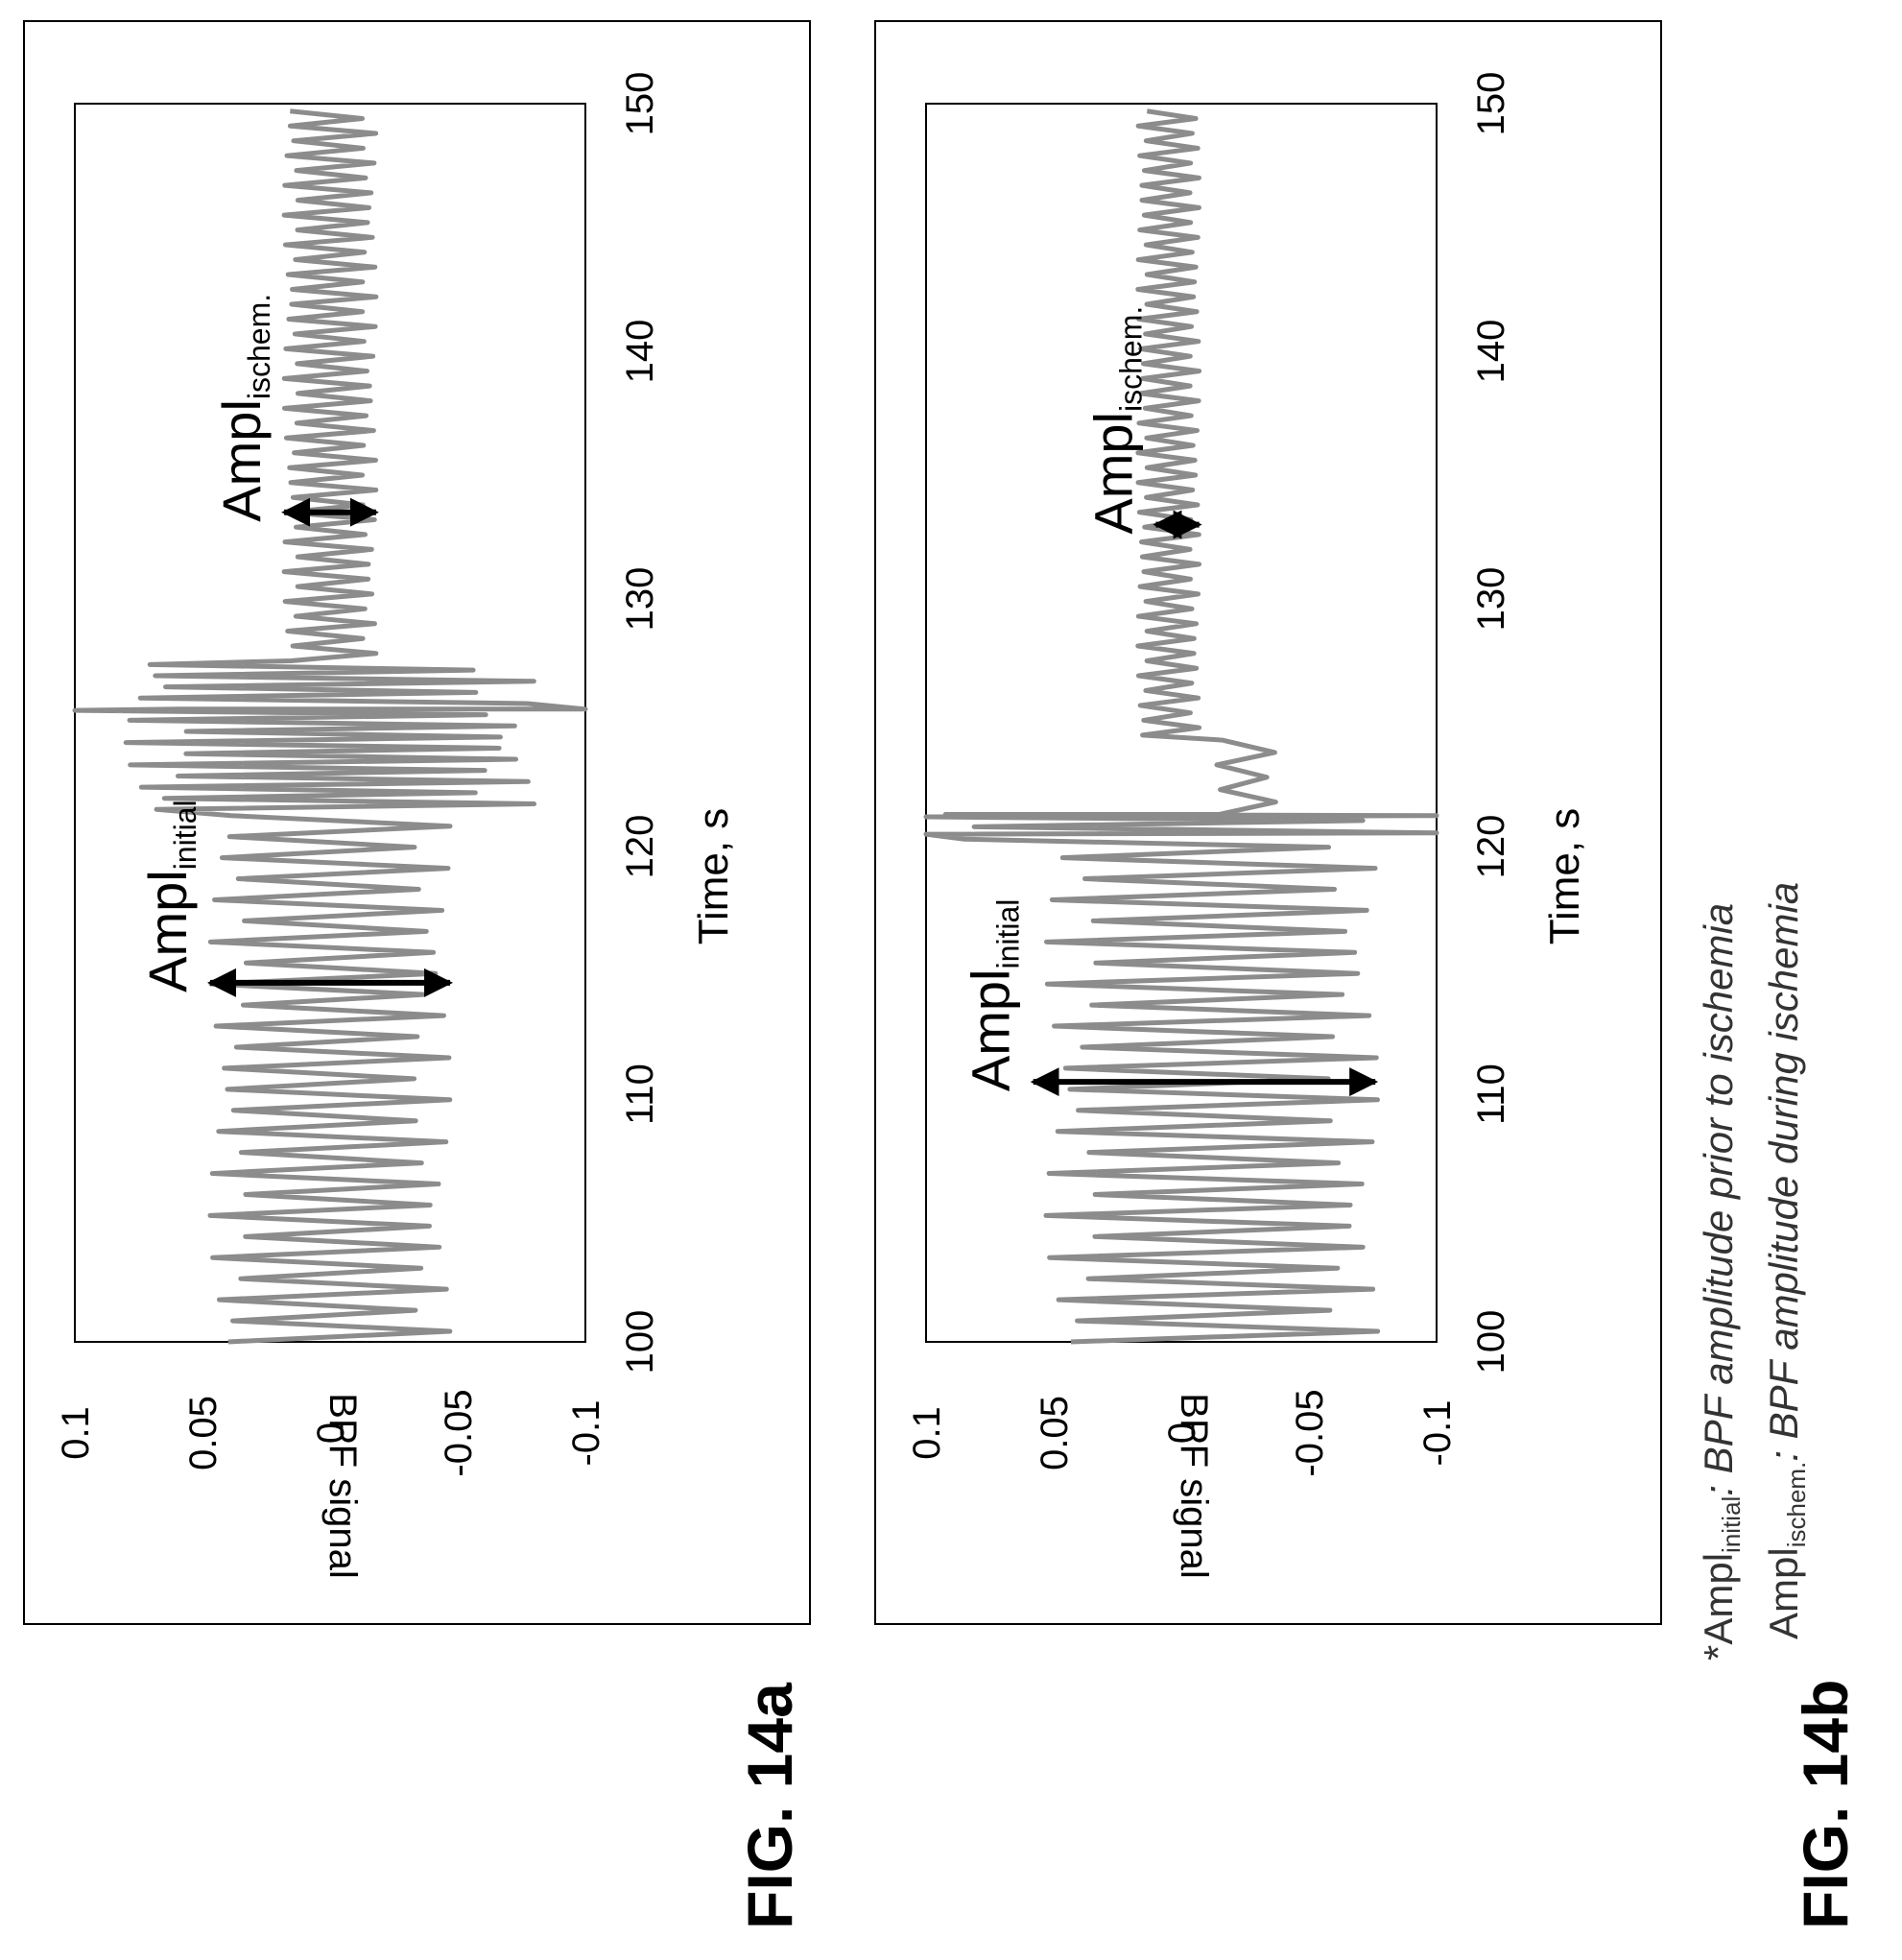 This screenshot has width=1902, height=1960. Describe the element at coordinates (1825, 1804) in the screenshot. I see `figure-label-14b: FIG. 14b` at that location.